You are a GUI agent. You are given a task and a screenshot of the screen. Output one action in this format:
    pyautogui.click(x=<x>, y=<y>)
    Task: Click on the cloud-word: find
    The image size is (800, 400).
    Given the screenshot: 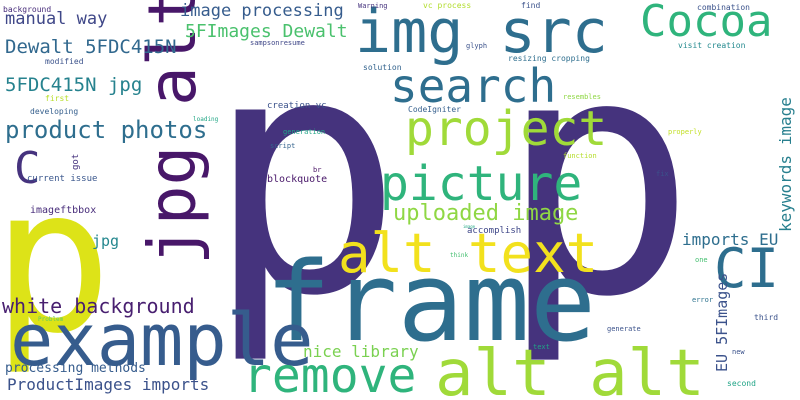 What is the action you would take?
    pyautogui.click(x=530, y=5)
    